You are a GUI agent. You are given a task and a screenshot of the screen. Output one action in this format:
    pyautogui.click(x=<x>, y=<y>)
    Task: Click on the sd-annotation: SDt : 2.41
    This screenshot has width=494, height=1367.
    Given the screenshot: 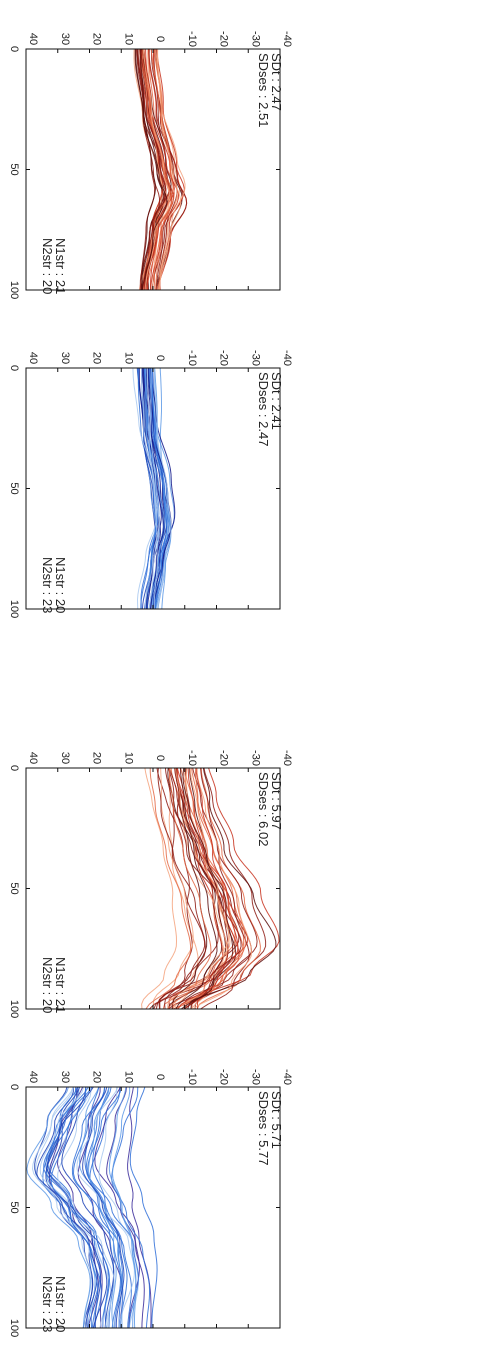 What is the action you would take?
    pyautogui.click(x=276, y=401)
    